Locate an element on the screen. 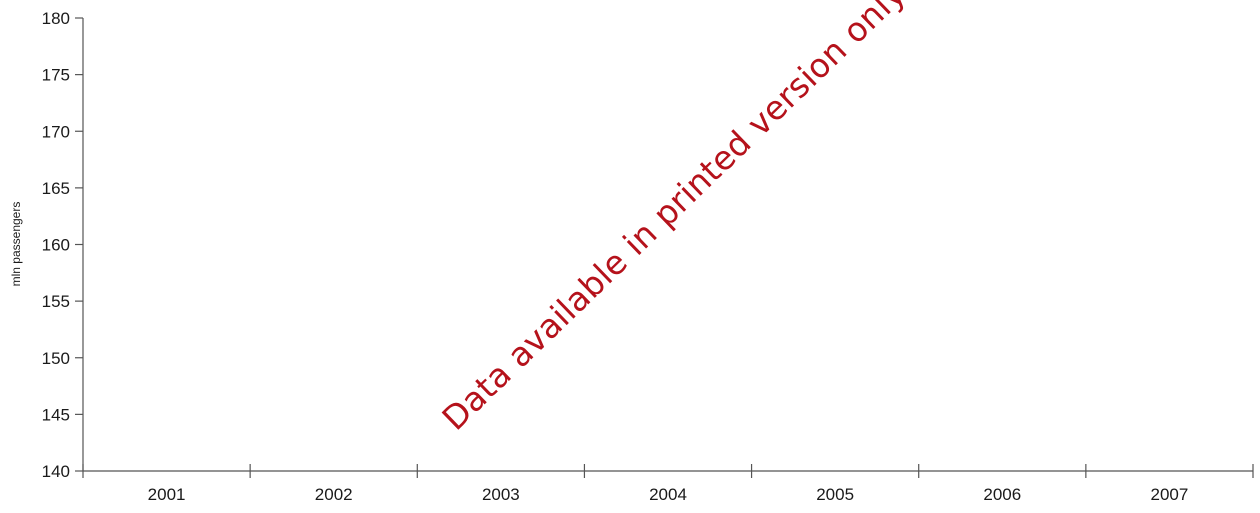 The height and width of the screenshot is (513, 1260). y-tick-label: 170 is located at coordinates (56, 131).